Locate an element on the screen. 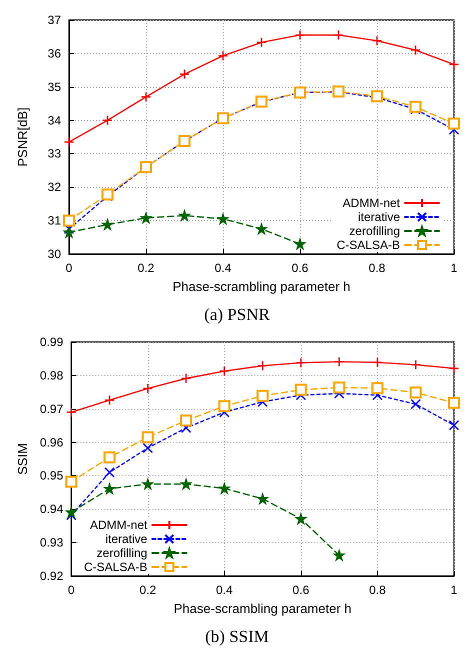  y-tick-label: 0.98 is located at coordinates (52, 375).